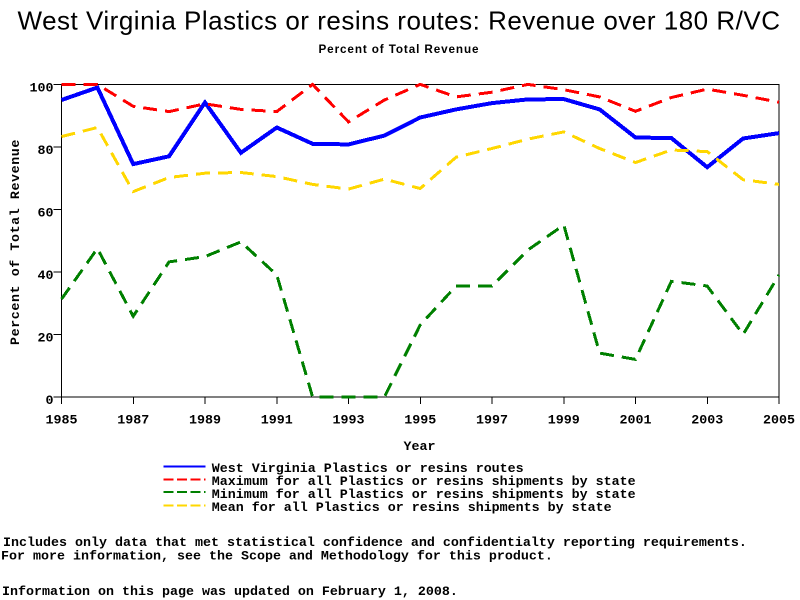  I want to click on svg-text: 1989, so click(205, 421).